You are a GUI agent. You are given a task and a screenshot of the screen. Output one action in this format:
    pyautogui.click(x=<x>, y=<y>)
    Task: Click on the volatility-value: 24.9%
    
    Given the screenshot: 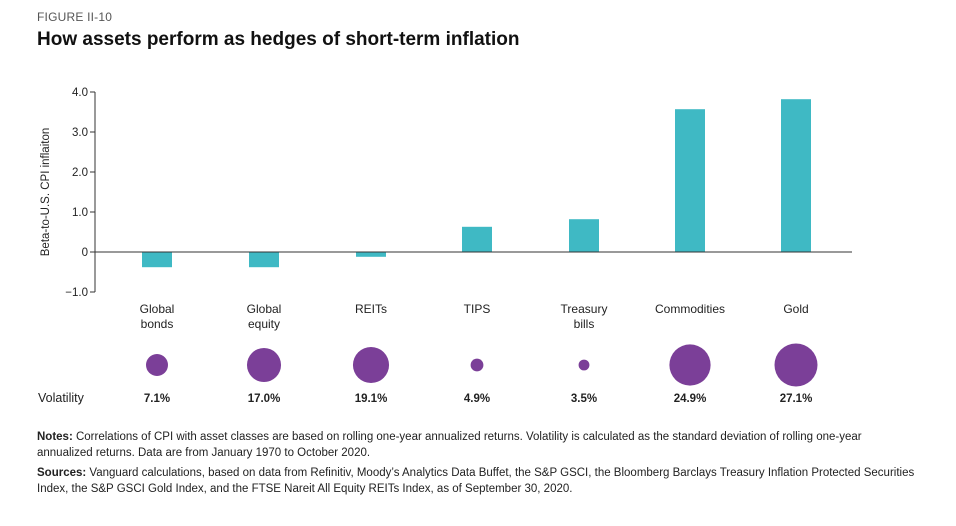 What is the action you would take?
    pyautogui.click(x=690, y=399)
    